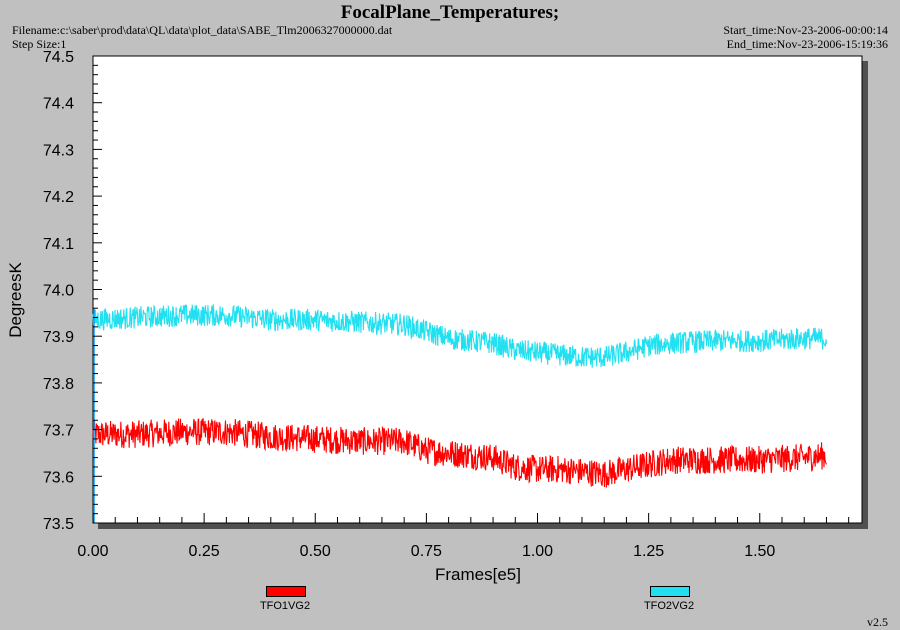 This screenshot has height=630, width=900. Describe the element at coordinates (537, 551) in the screenshot. I see `x-tick-label: 1.00` at that location.